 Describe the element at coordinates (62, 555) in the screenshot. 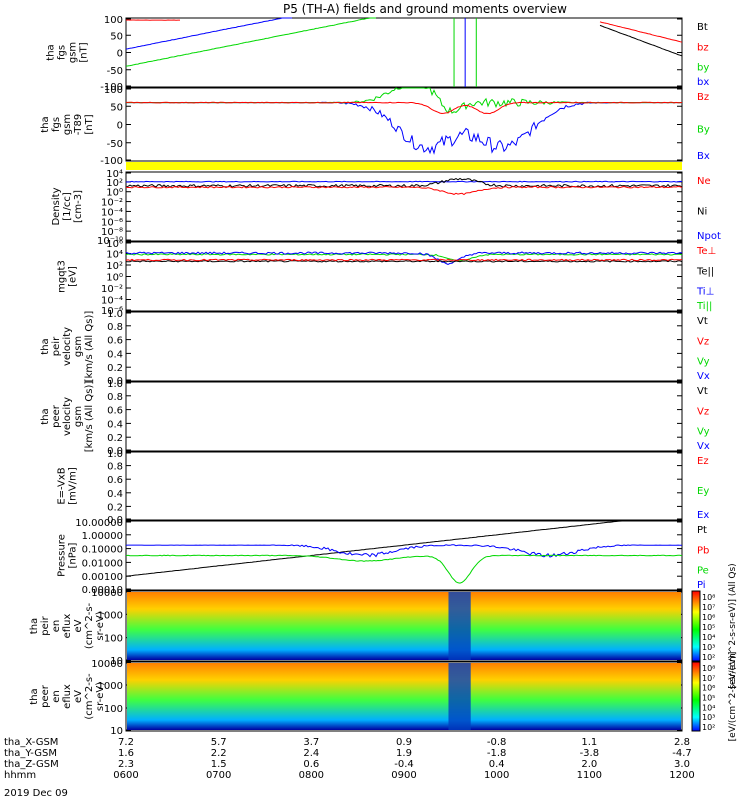

I see `y-axis-label-line: Pressure` at that location.